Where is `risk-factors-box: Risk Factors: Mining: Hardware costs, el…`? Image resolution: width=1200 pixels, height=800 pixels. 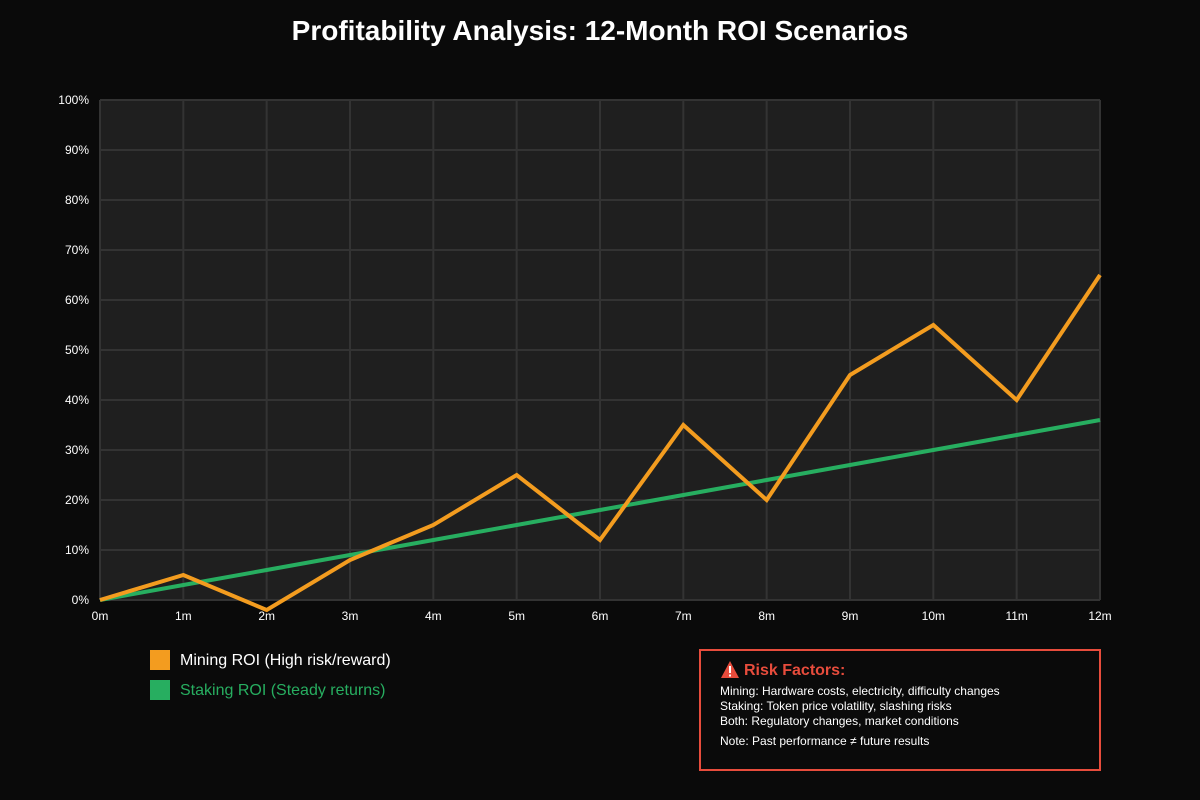 risk-factors-box: Risk Factors: Mining: Hardware costs, el… is located at coordinates (900, 710).